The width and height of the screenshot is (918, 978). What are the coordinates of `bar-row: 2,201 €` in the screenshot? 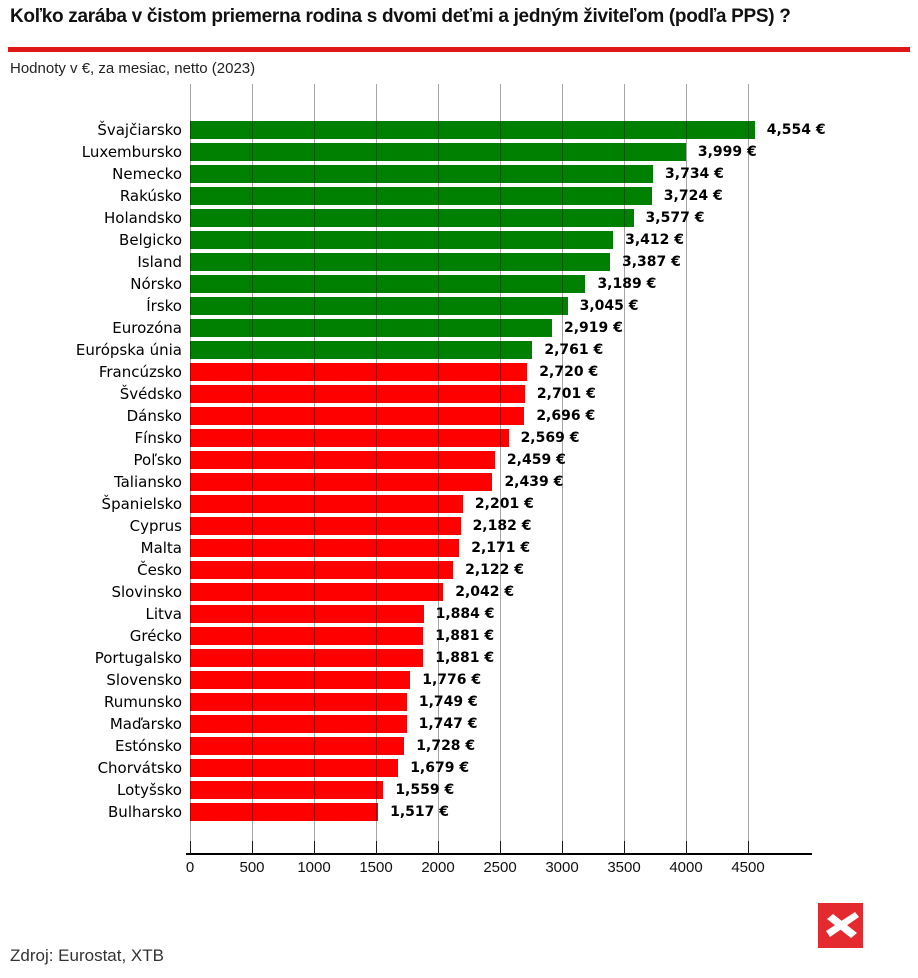 It's located at (501, 504).